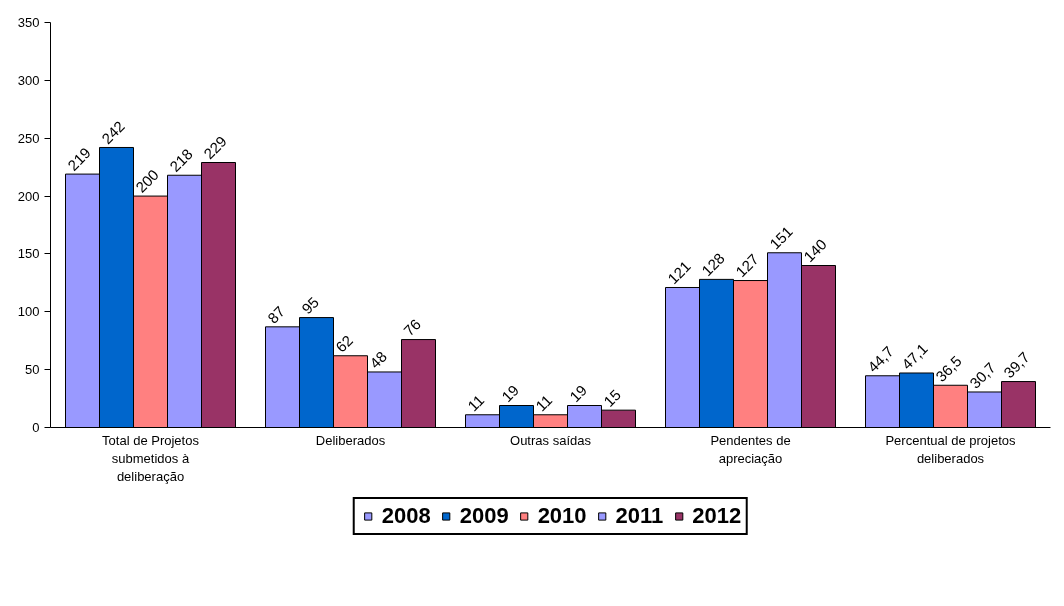  What do you see at coordinates (181, 160) in the screenshot?
I see `data-label: 218` at bounding box center [181, 160].